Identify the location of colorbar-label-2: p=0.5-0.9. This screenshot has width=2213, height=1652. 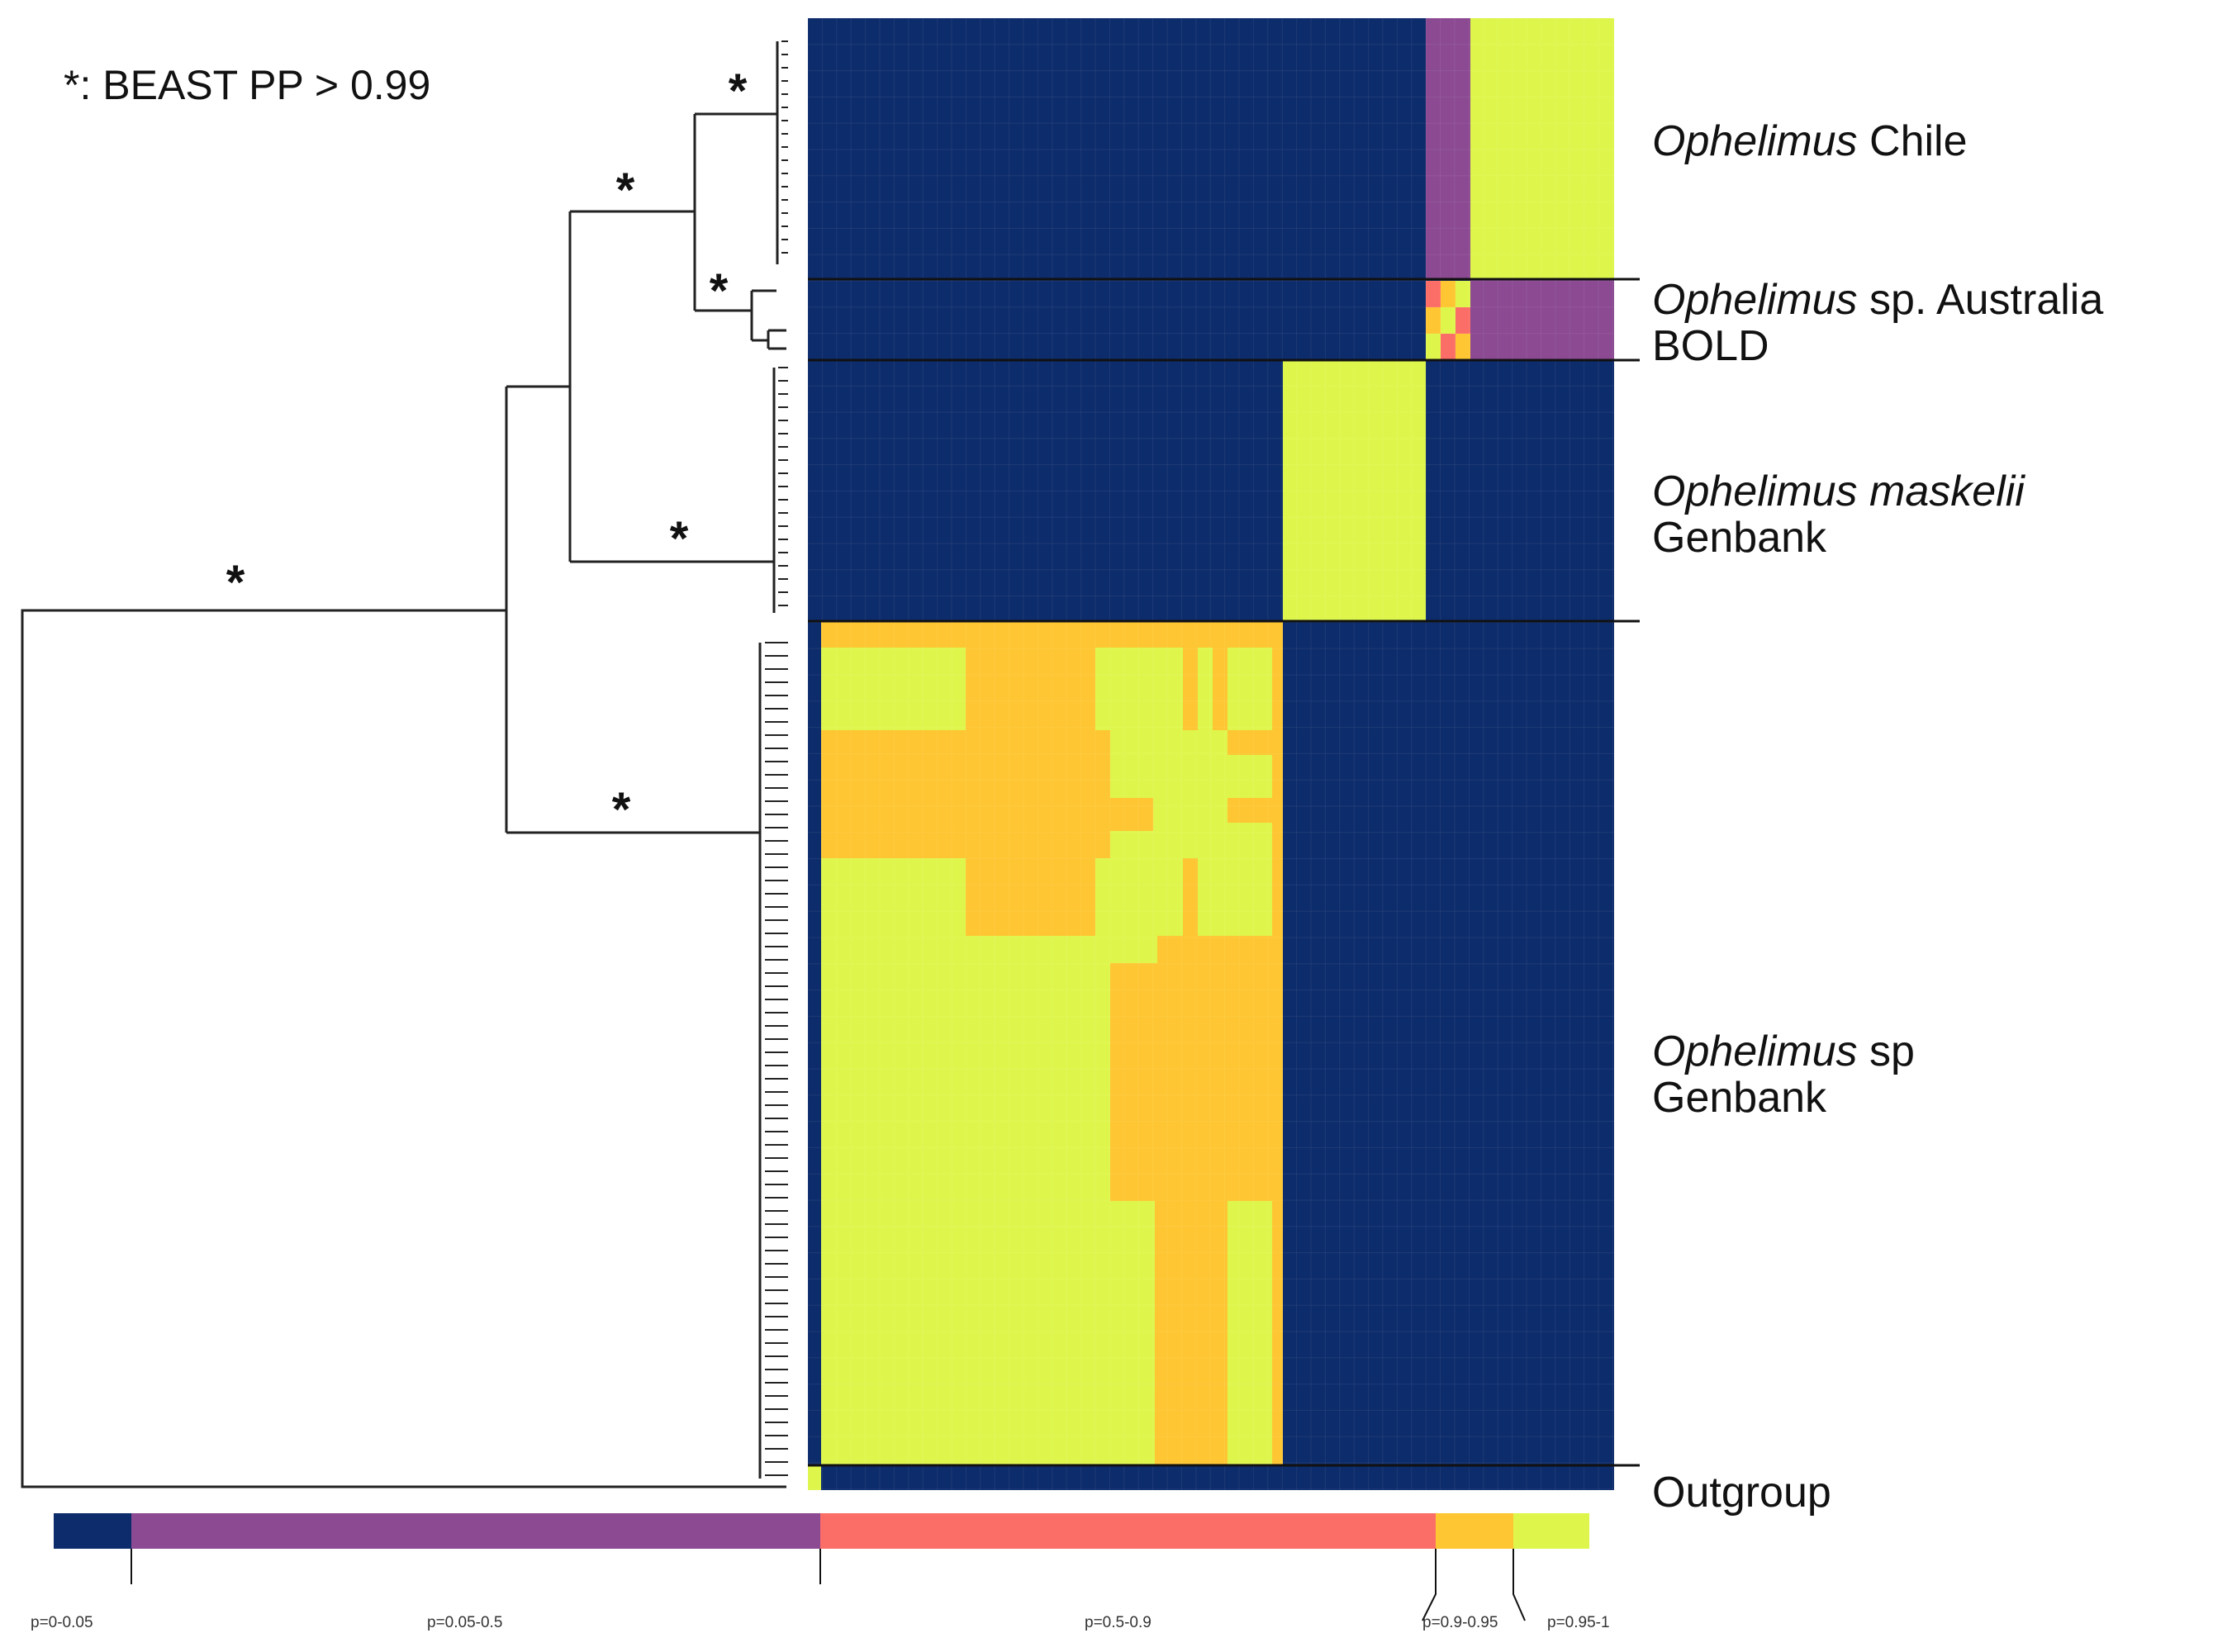
(1118, 1622).